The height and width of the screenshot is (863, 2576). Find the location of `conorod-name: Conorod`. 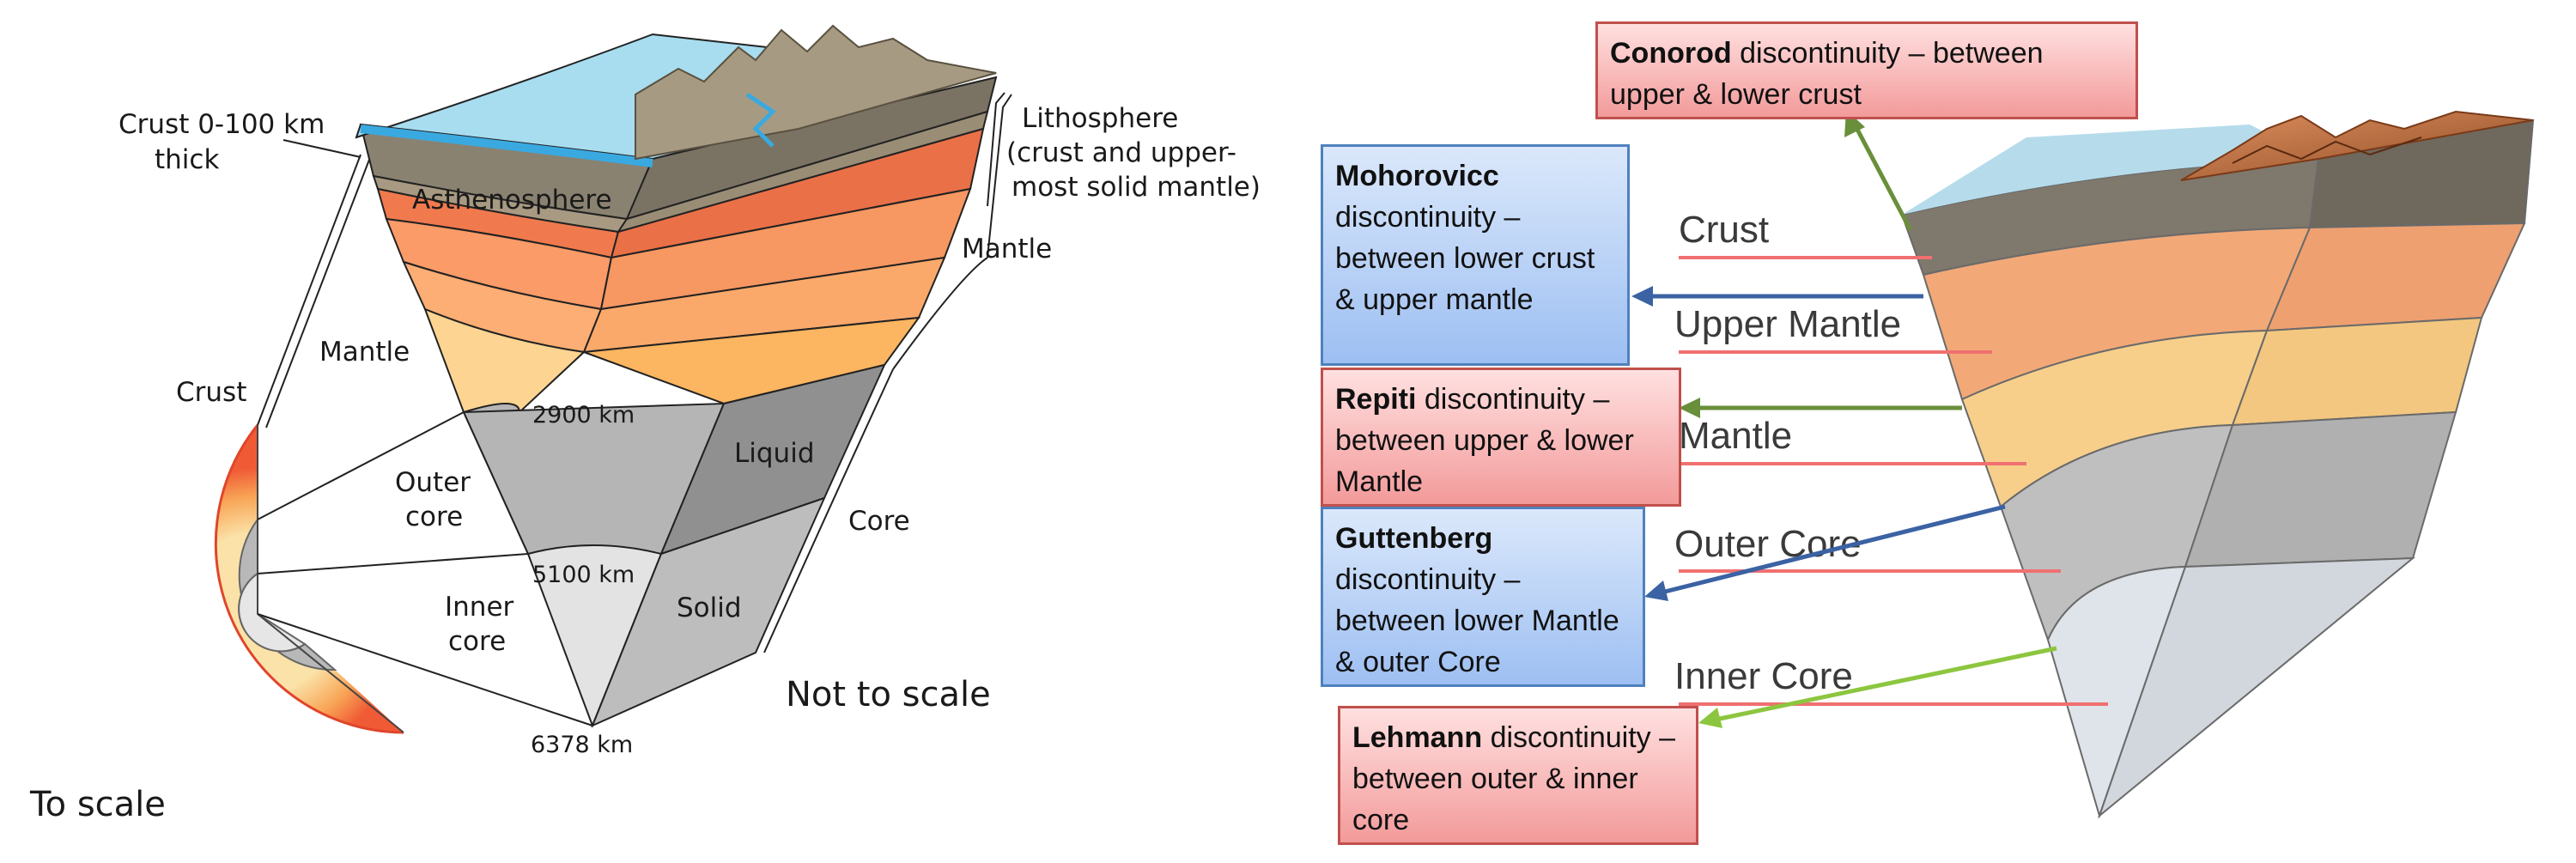

conorod-name: Conorod is located at coordinates (1671, 54).